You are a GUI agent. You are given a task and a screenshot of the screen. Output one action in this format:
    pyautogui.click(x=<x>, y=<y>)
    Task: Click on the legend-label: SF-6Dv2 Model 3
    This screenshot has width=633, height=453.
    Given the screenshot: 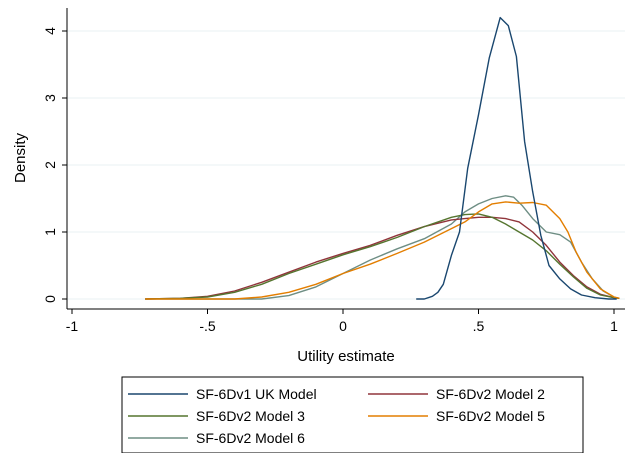 What is the action you would take?
    pyautogui.click(x=250, y=416)
    